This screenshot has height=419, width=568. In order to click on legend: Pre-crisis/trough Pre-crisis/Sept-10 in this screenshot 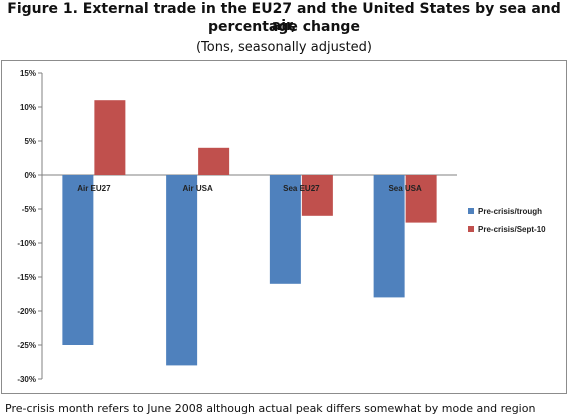, I will do `click(507, 220)`.